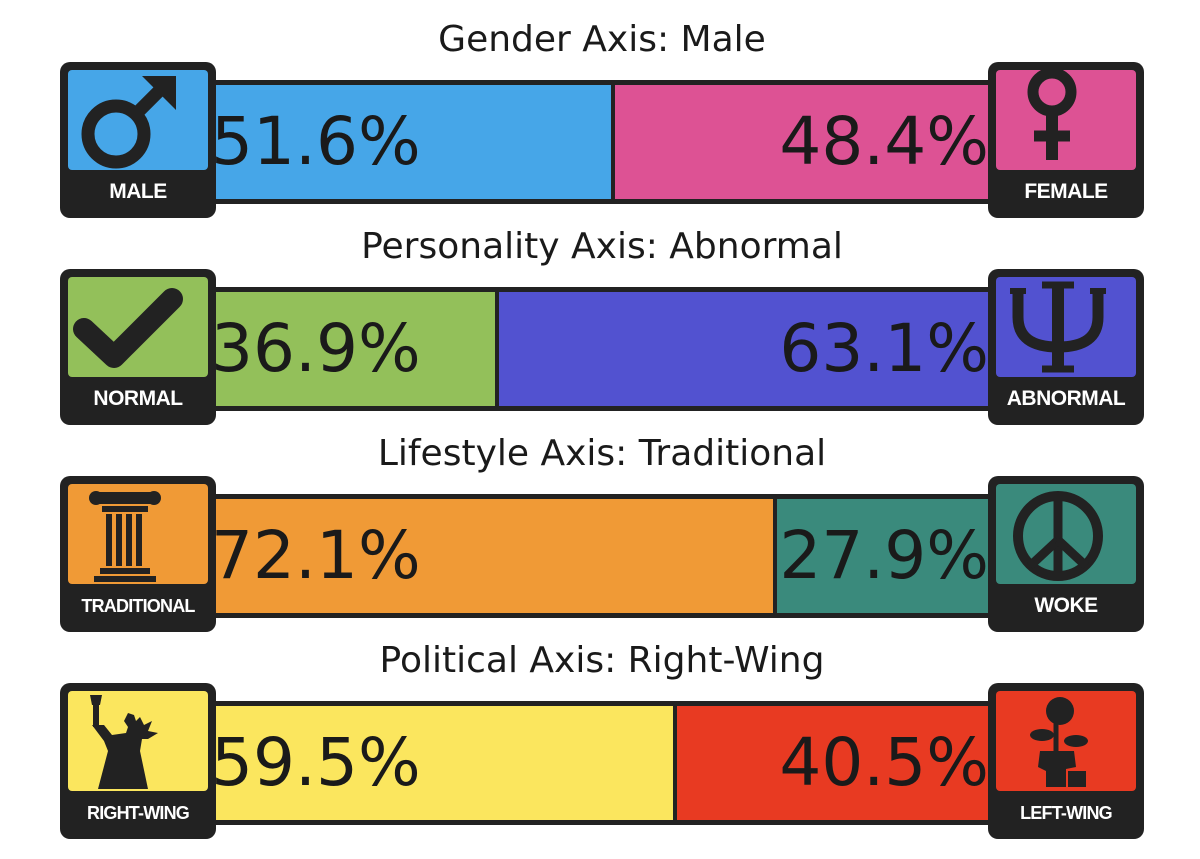 This screenshot has width=1200, height=859. I want to click on value-label-right: 48.4%, so click(884, 141).